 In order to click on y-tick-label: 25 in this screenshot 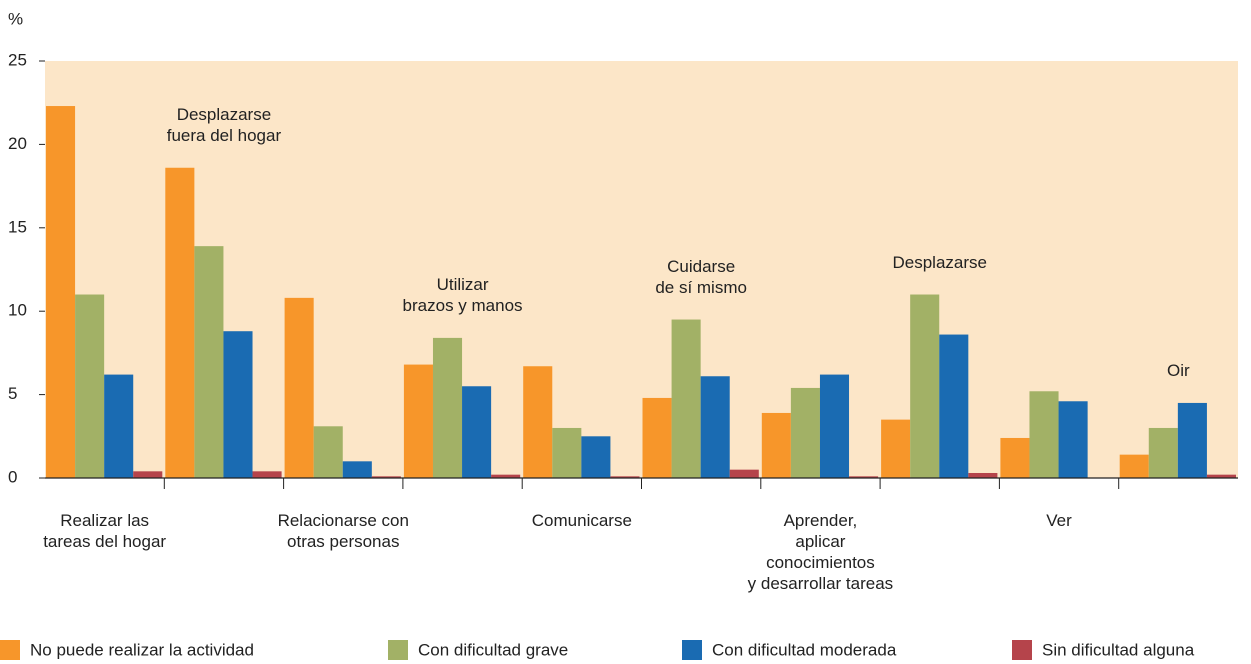, I will do `click(17, 59)`.